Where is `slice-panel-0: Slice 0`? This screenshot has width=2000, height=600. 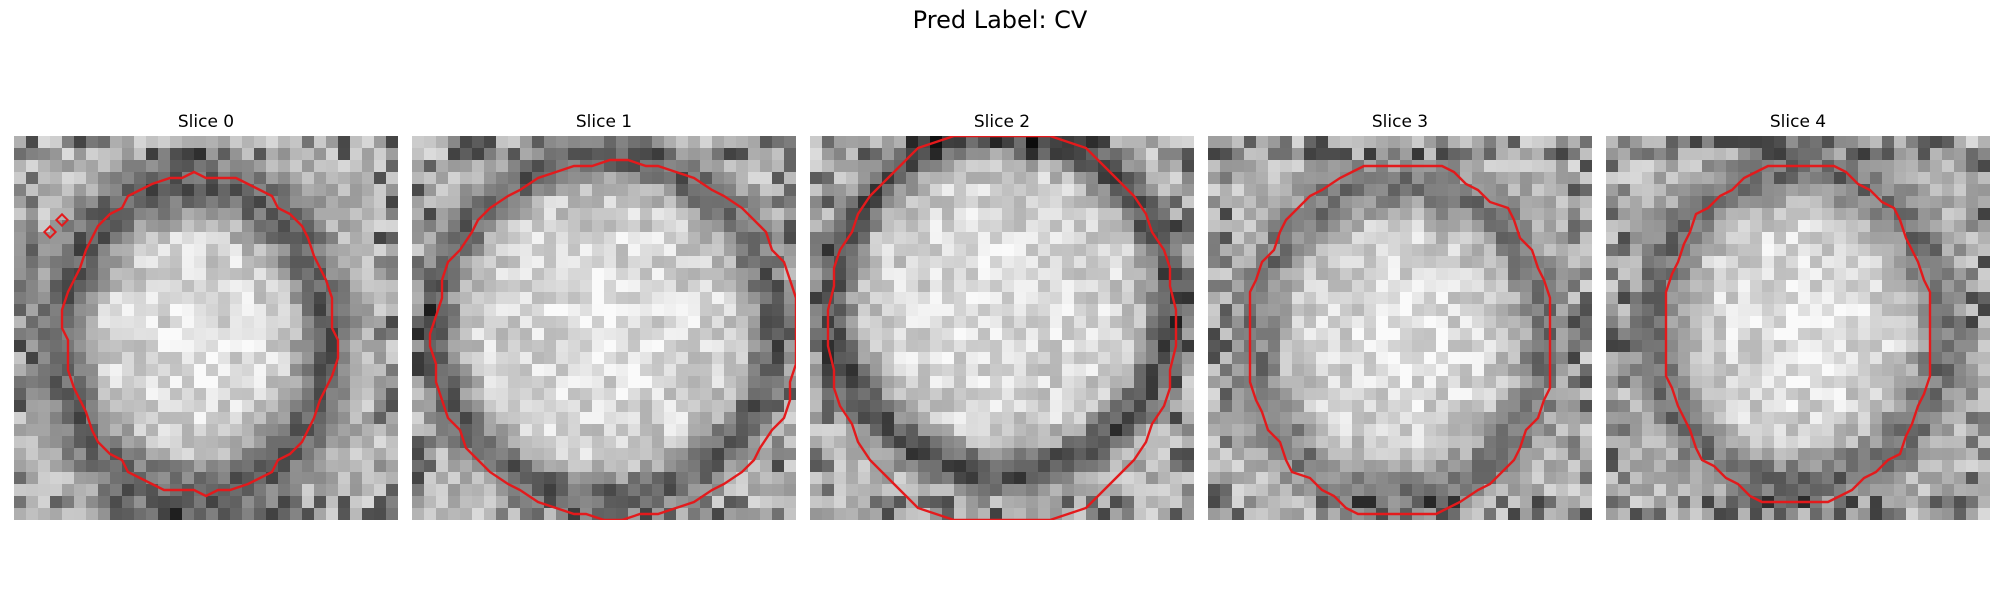 slice-panel-0: Slice 0 is located at coordinates (206, 316).